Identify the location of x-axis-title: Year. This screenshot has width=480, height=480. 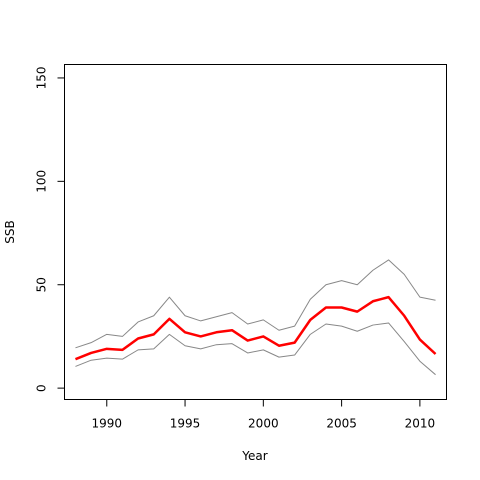
(254, 456).